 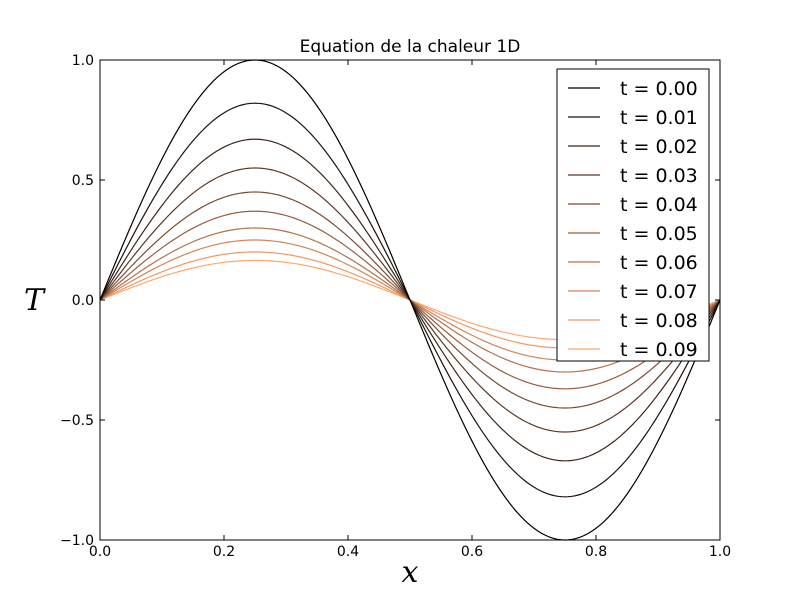 I want to click on x-tick-label: 1.0, so click(x=720, y=552).